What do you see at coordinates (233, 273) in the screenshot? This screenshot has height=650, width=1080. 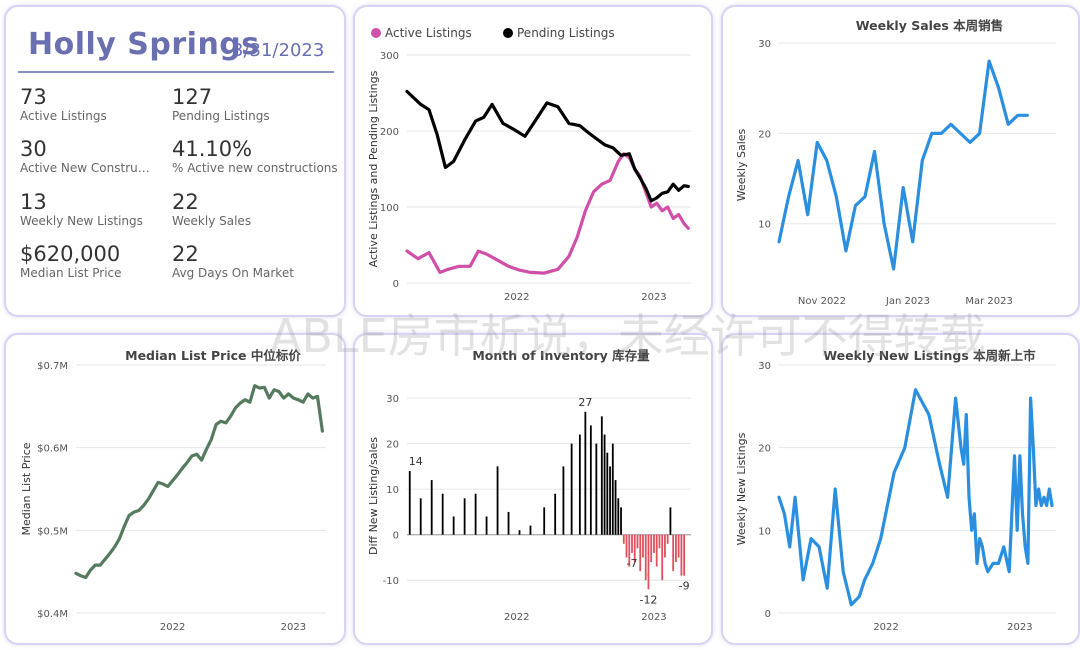 I see `kpi-label: Avg Days On Market` at bounding box center [233, 273].